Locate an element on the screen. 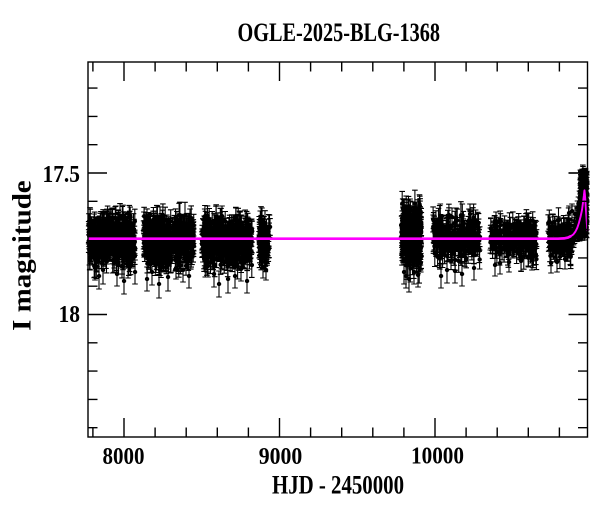 This screenshot has width=600, height=512. svg-text: HJD - 2450000 is located at coordinates (338, 485).